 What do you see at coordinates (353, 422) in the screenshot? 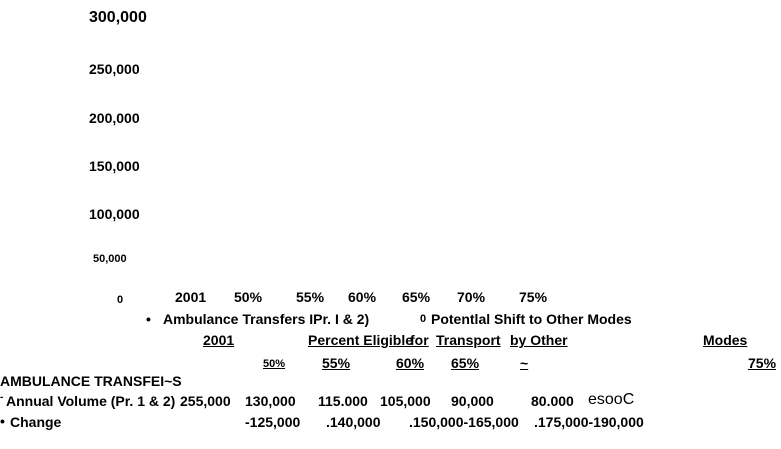
I see `table-cell: .140,000` at bounding box center [353, 422].